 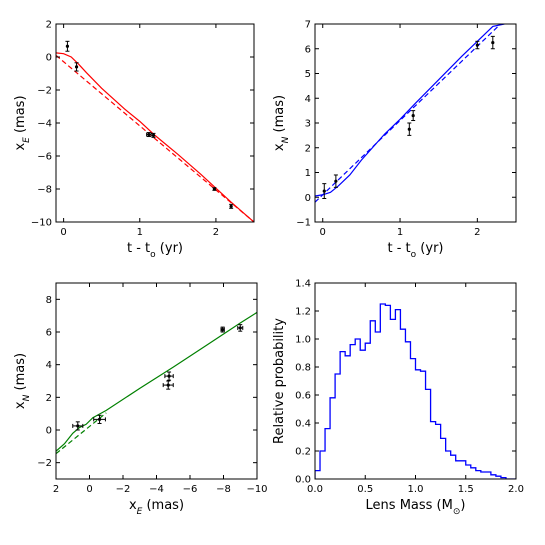 What do you see at coordinates (308, 173) in the screenshot?
I see `y-tick-label: 1` at bounding box center [308, 173].